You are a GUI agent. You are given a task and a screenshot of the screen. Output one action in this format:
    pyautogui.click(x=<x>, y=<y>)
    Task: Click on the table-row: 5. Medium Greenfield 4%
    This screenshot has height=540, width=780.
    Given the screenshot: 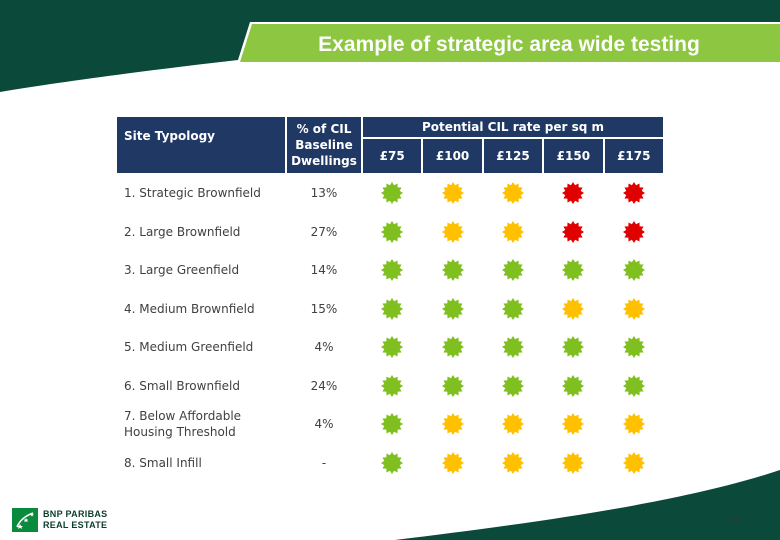 What is the action you would take?
    pyautogui.click(x=390, y=347)
    